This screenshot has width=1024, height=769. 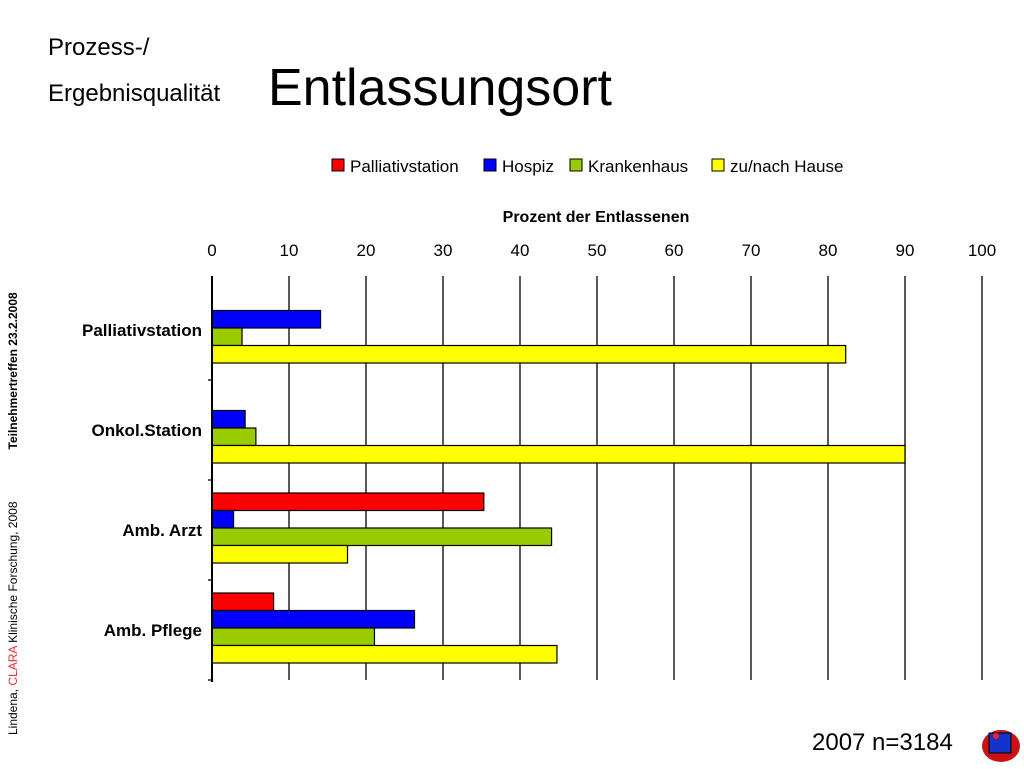 What do you see at coordinates (786, 166) in the screenshot?
I see `legend-label: zu/nach Hause` at bounding box center [786, 166].